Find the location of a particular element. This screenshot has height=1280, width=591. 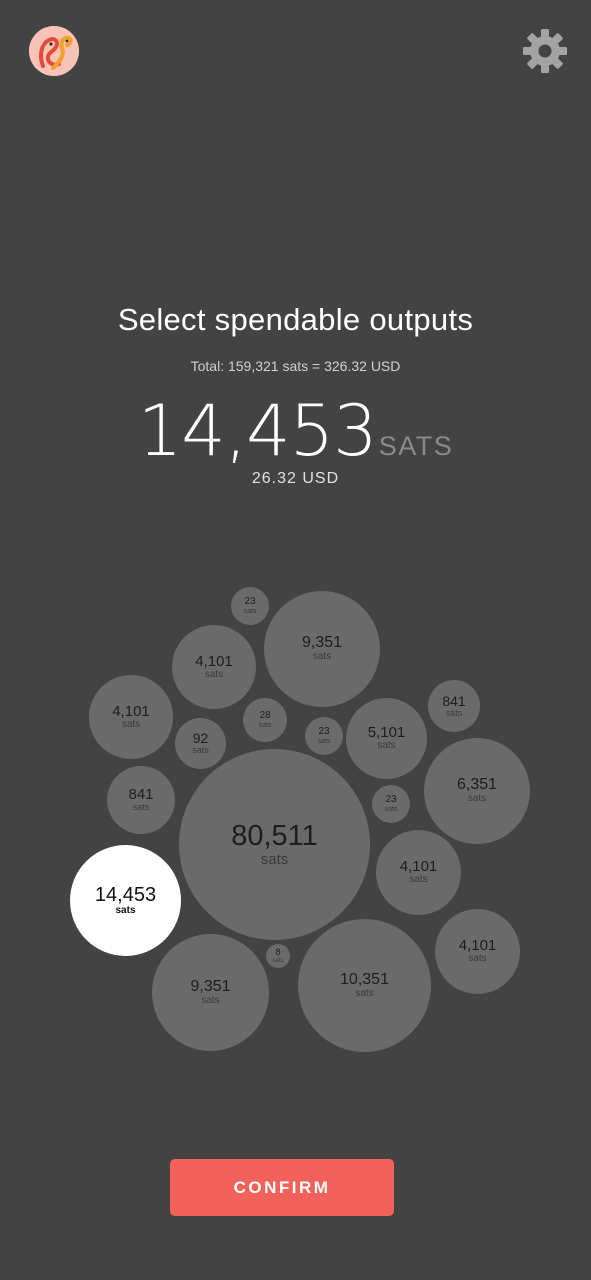

dodo-bird-logo-icon is located at coordinates (54, 51).